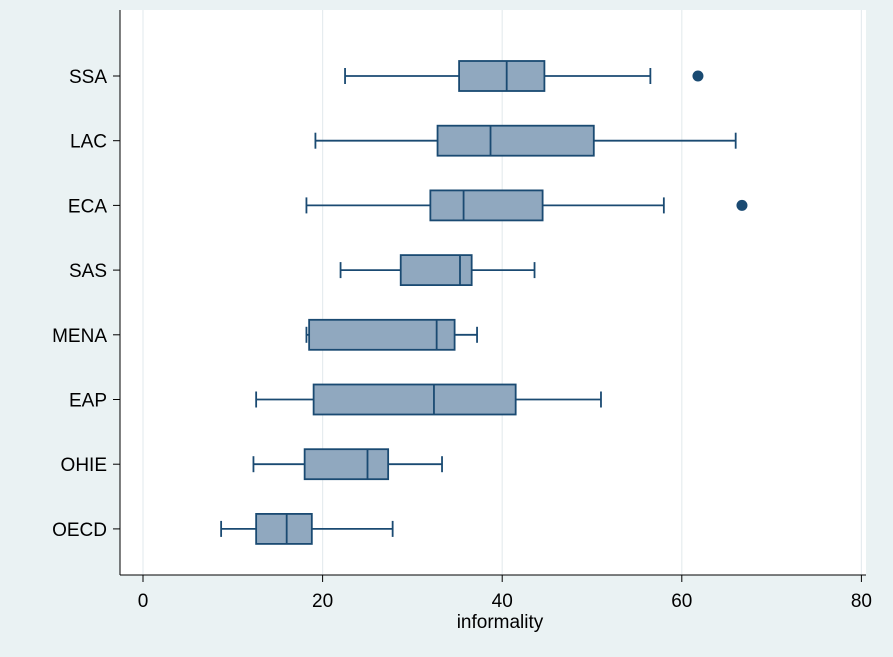 The height and width of the screenshot is (657, 893). What do you see at coordinates (502, 601) in the screenshot?
I see `x-tick-label: 40` at bounding box center [502, 601].